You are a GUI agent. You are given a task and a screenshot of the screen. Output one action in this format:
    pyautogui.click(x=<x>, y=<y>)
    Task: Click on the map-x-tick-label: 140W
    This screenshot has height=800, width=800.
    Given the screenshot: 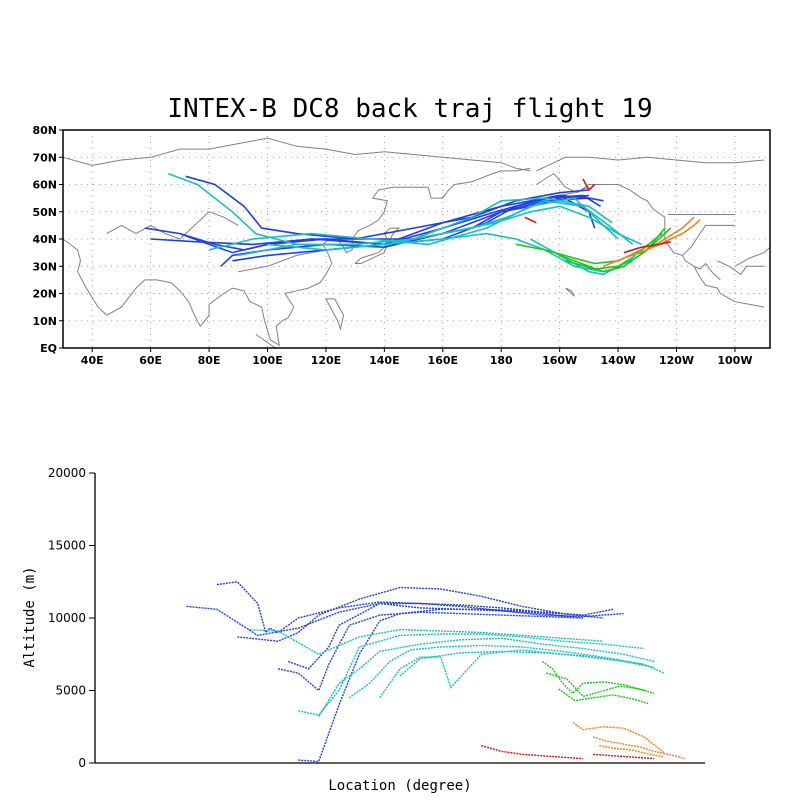 What is the action you would take?
    pyautogui.click(x=618, y=360)
    